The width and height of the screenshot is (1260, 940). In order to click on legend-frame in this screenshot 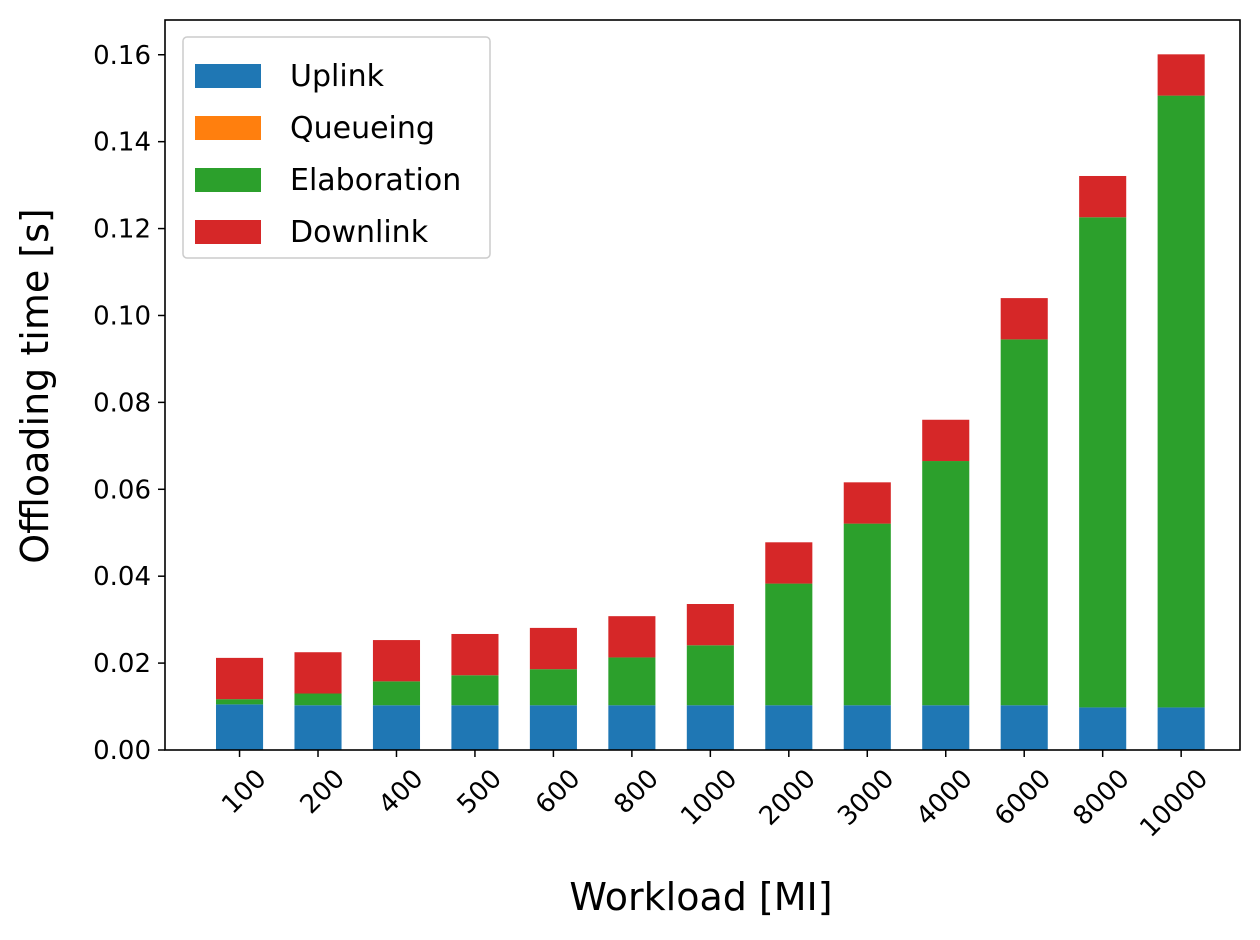, I will do `click(336, 147)`.